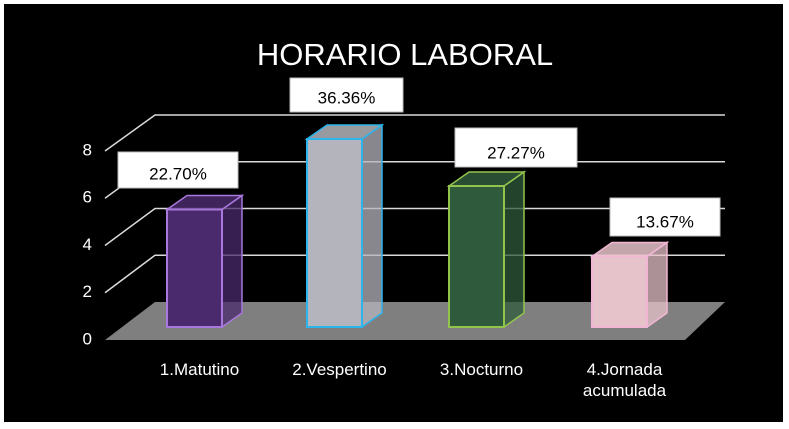  I want to click on chart-title: HORARIO LABORAL, so click(405, 54).